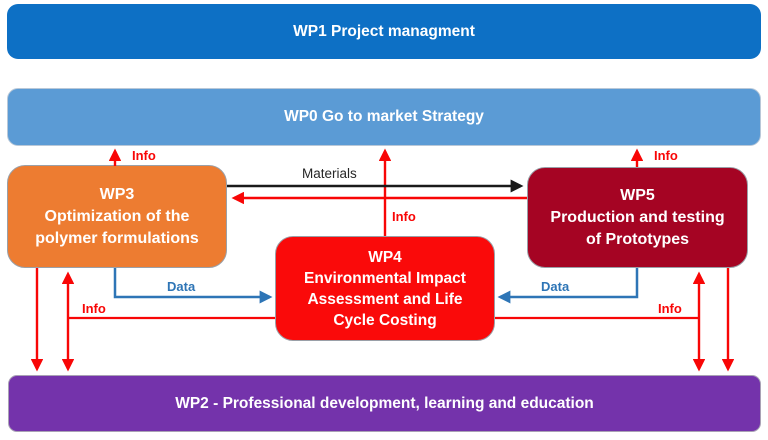  Describe the element at coordinates (670, 308) in the screenshot. I see `info-label-bottom-right: Info` at that location.